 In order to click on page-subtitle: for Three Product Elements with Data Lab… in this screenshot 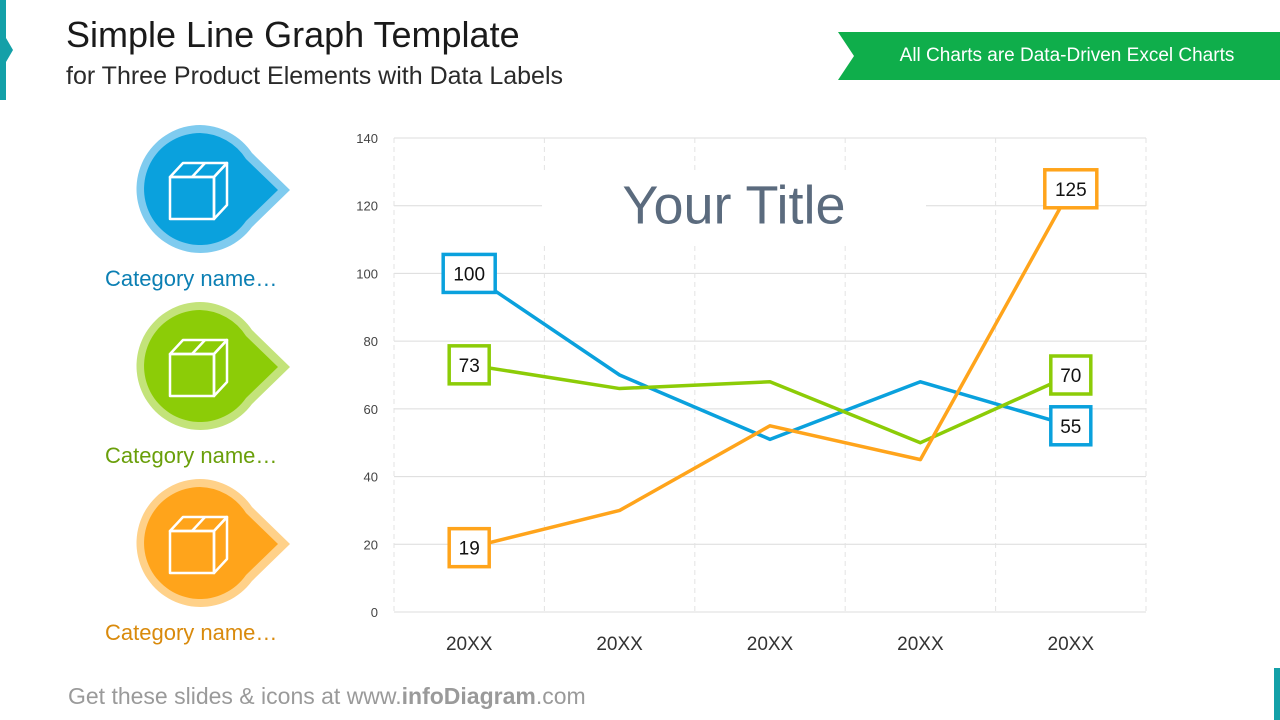, I will do `click(315, 76)`.